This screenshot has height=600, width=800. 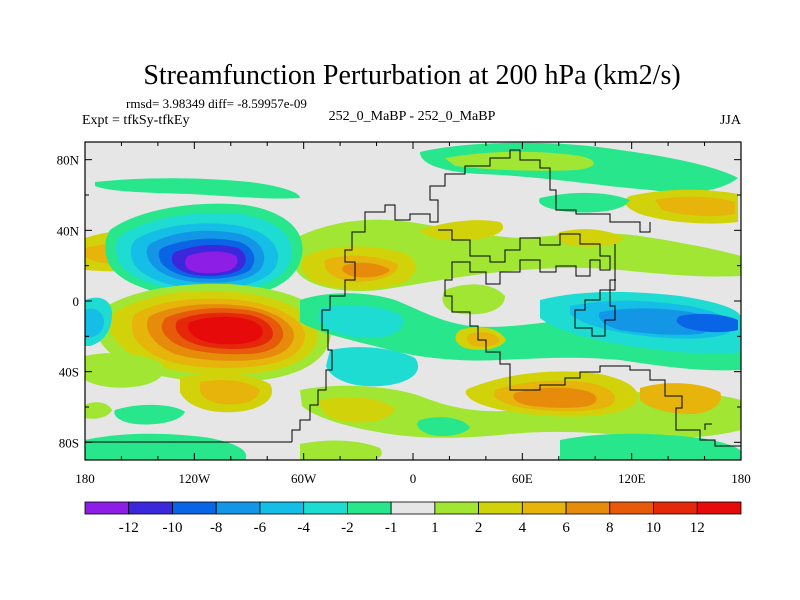 I want to click on tropical-band, so click(x=520, y=335).